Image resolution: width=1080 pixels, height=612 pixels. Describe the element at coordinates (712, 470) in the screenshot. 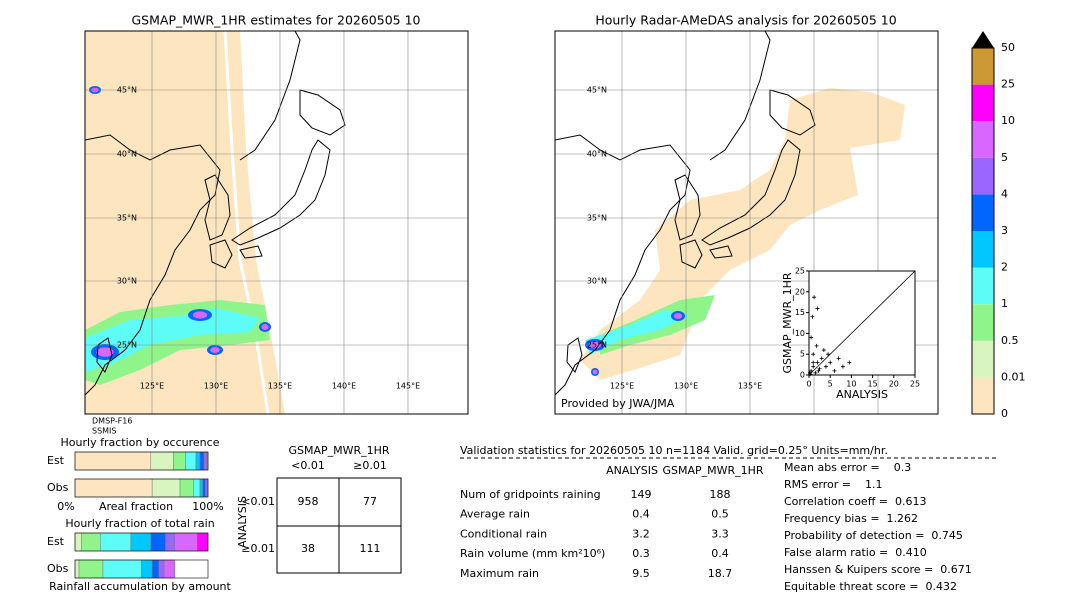

I see `column-header: GSMAP_MWR_1HR` at that location.